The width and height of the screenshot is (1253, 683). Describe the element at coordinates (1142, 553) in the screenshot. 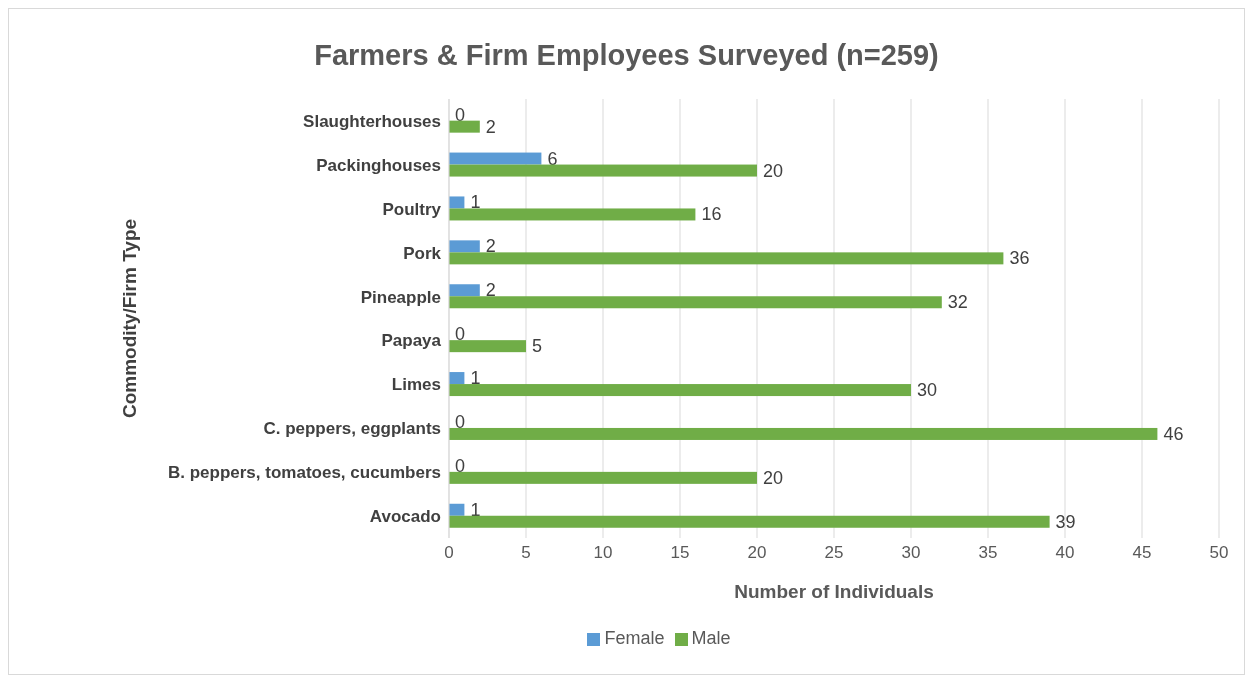

I see `x-tick-label: 45` at that location.